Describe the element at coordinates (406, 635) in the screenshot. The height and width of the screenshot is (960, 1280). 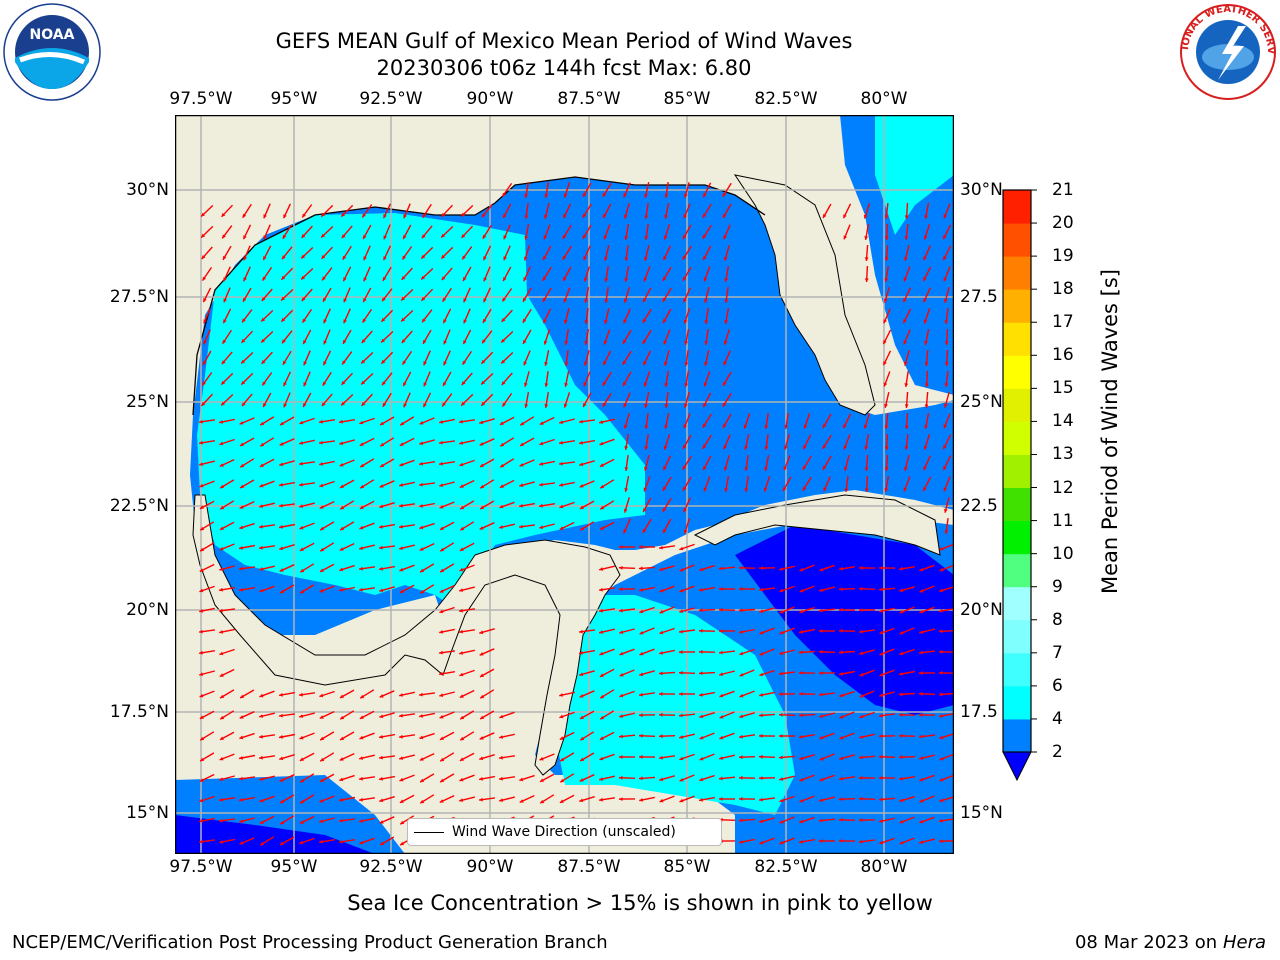
I see `yucatan-land` at that location.